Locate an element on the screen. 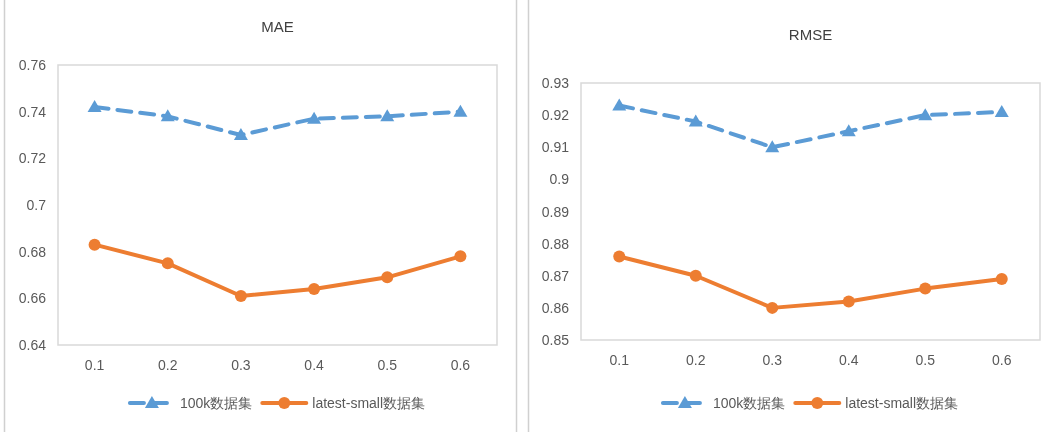 The image size is (1043, 432). y-tick-label: 0.85 is located at coordinates (555, 340).